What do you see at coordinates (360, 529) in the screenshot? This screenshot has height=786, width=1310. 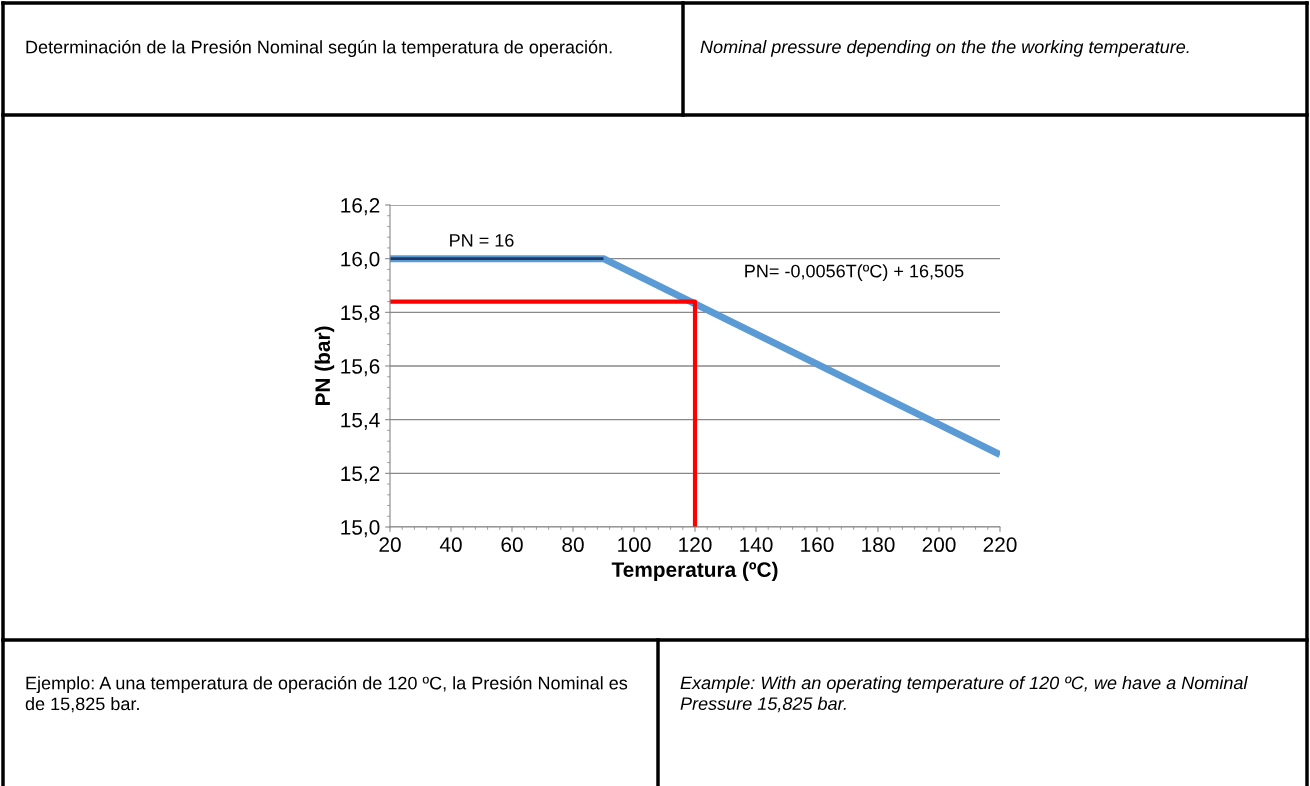 I see `y-tick-label: 15,0` at bounding box center [360, 529].